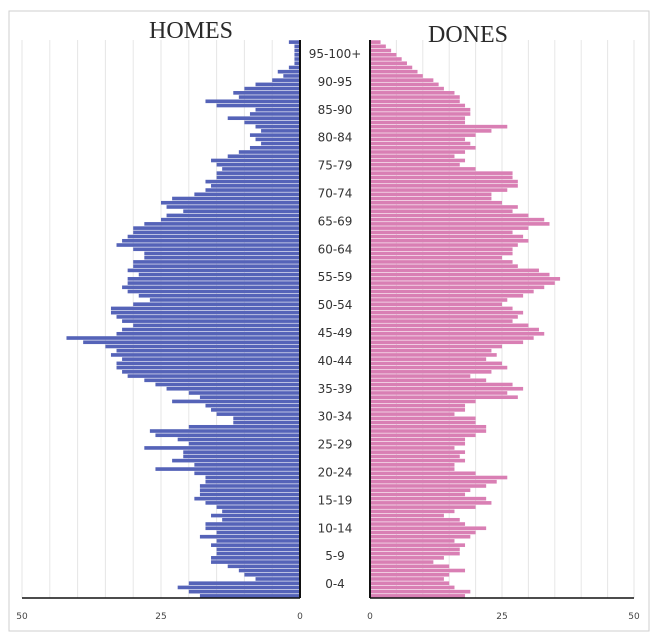  Describe the element at coordinates (335, 472) in the screenshot. I see `age-label: 20-24` at that location.